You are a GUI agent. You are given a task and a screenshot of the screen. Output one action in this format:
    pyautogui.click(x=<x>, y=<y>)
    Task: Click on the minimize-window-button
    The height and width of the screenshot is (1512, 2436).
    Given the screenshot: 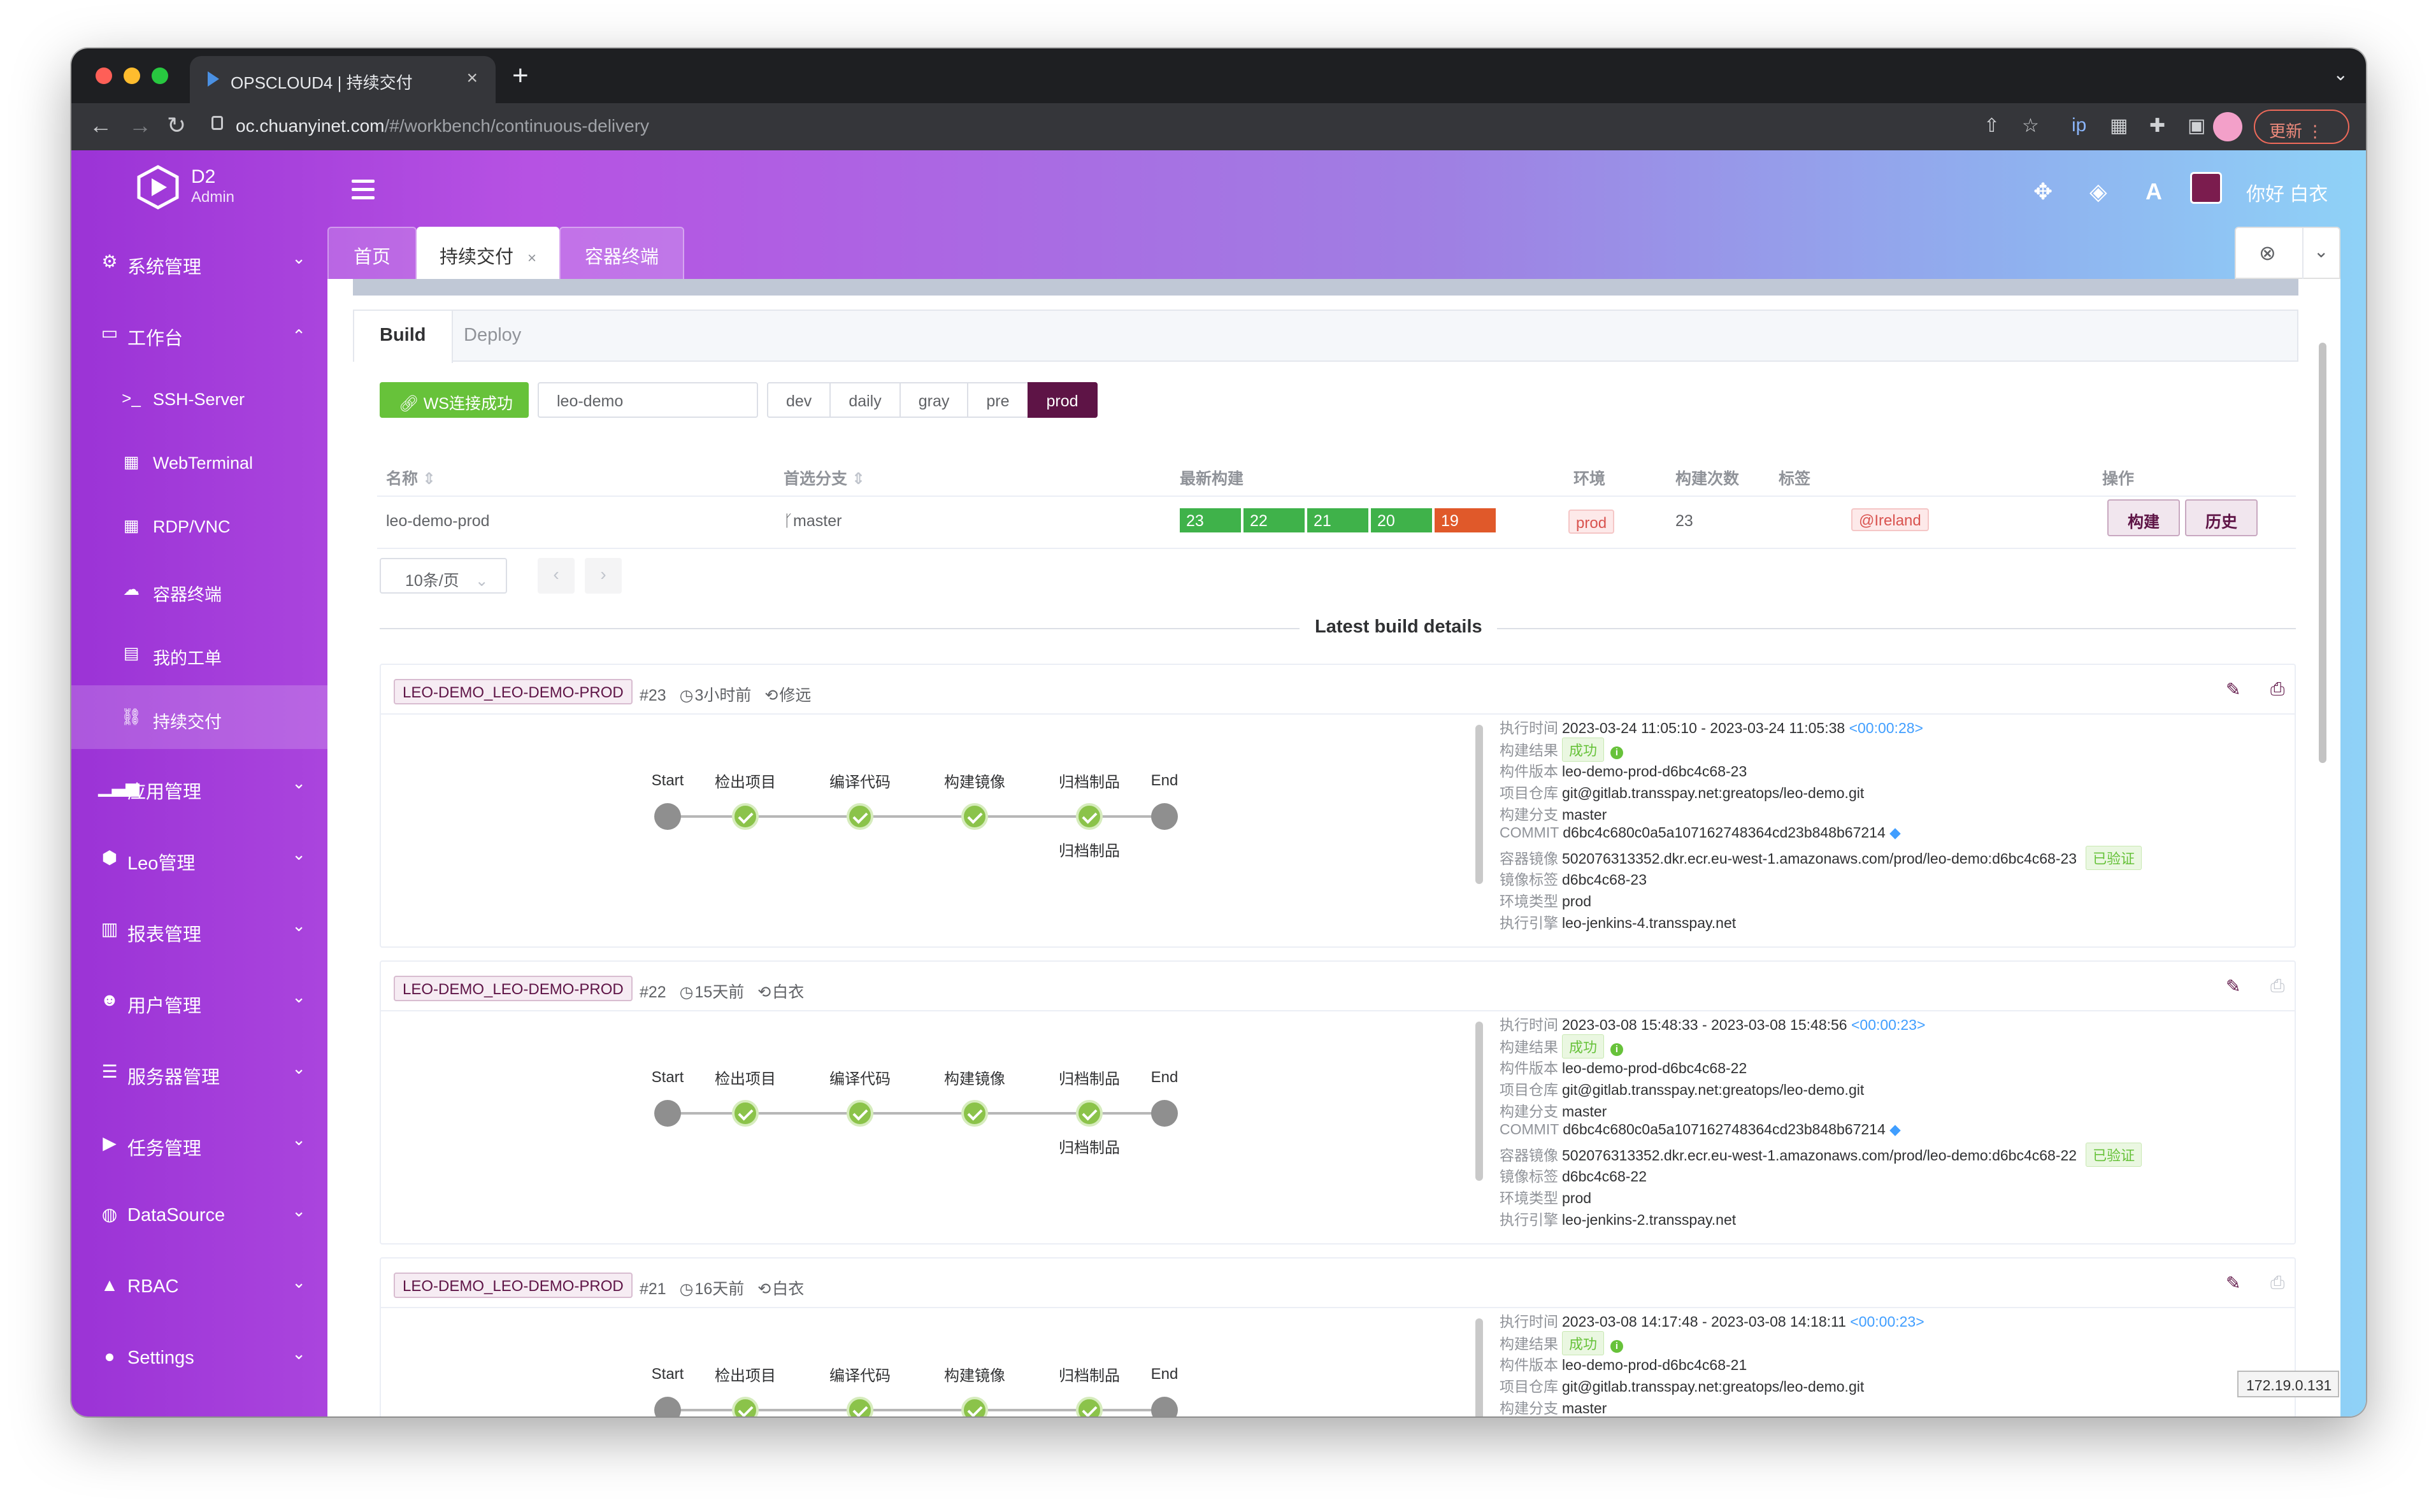 What is the action you would take?
    pyautogui.click(x=132, y=76)
    